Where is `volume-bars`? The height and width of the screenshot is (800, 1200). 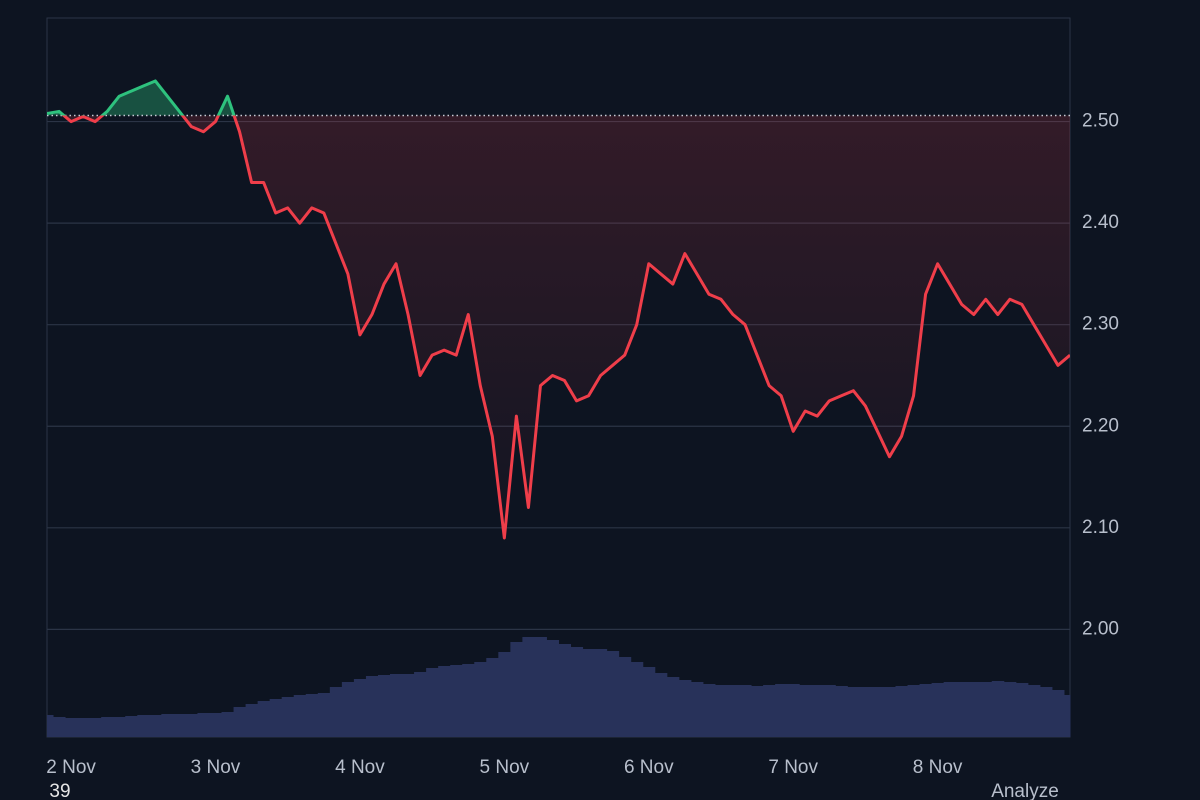 volume-bars is located at coordinates (559, 687).